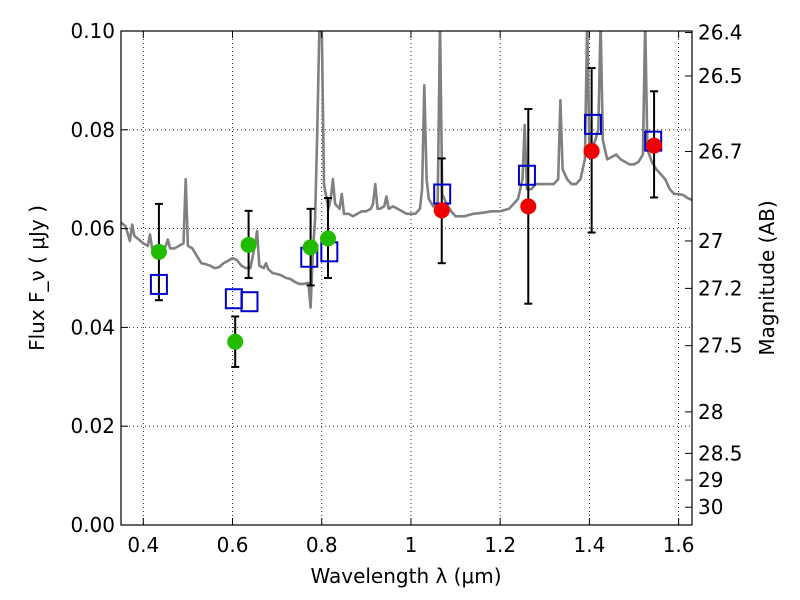  What do you see at coordinates (714, 269) in the screenshot?
I see `right-axis-ticks: 26.4 26.5 26.7 27 27.2 27.5 28 28.5 29 30` at bounding box center [714, 269].